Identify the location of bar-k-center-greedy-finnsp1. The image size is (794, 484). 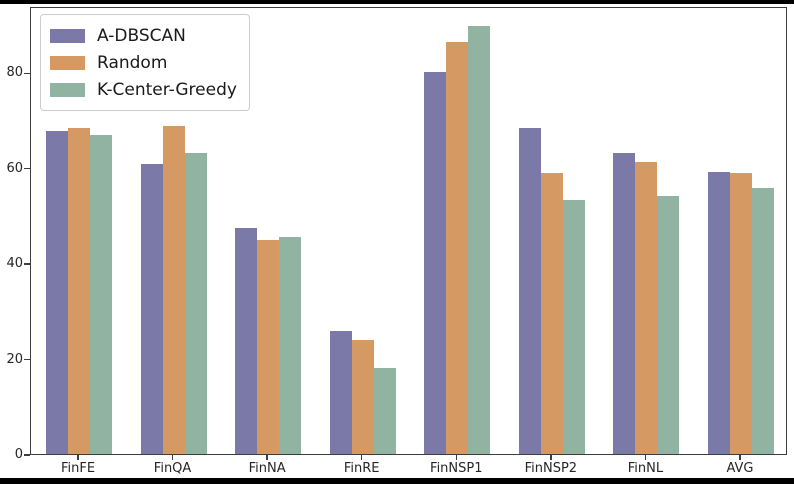
(479, 240).